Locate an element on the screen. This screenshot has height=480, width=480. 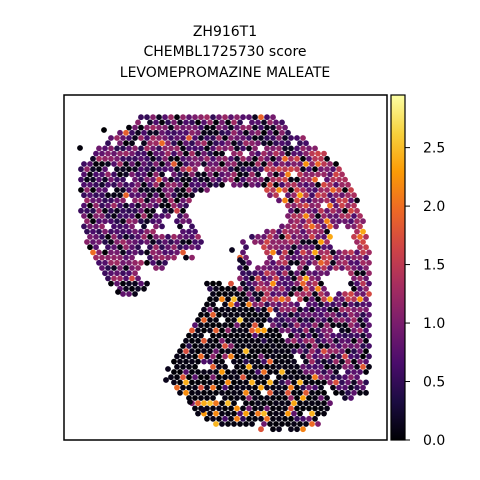
colorbar-tick-label: 2.5 is located at coordinates (434, 149).